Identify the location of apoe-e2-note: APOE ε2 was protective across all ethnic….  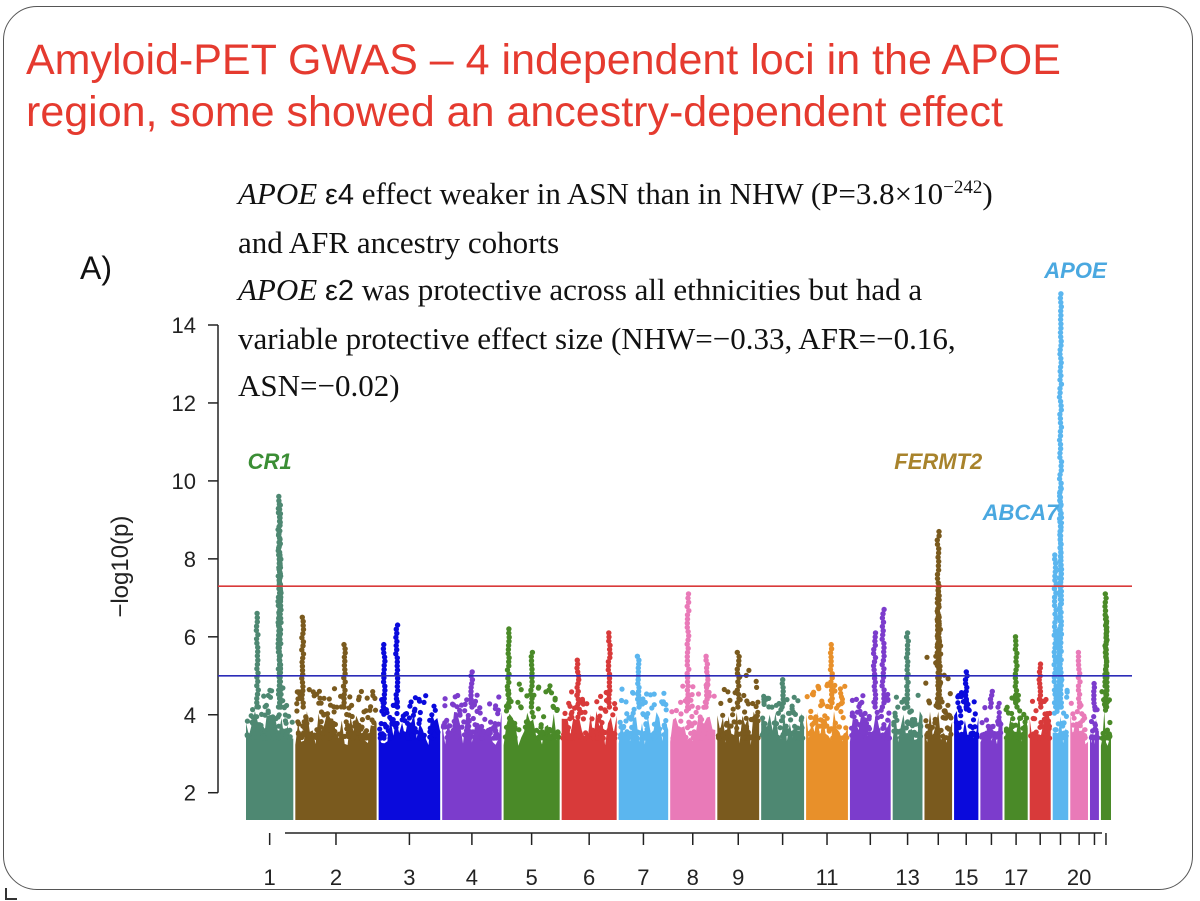
(633, 337).